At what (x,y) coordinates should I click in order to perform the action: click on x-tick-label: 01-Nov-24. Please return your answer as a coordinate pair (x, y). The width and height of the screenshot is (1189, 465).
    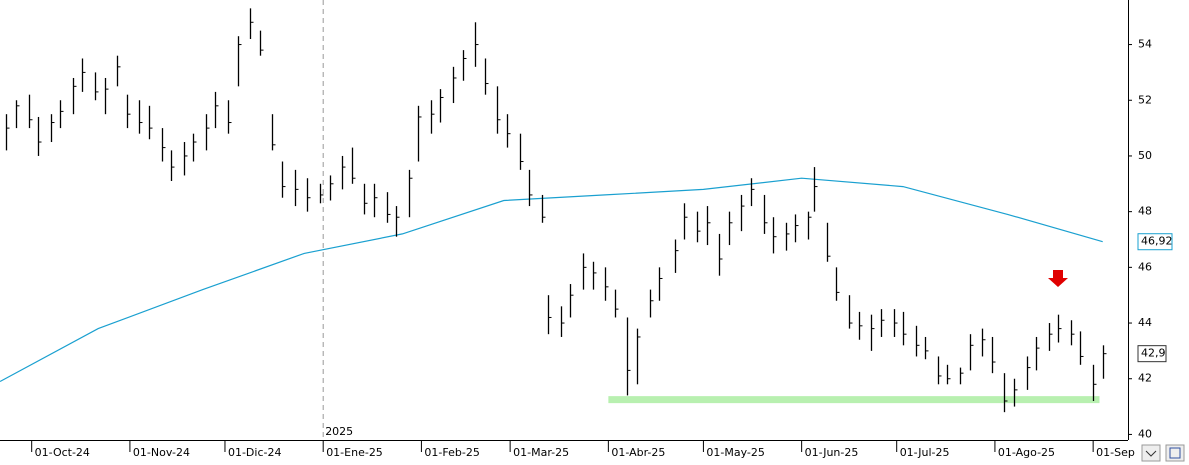
    Looking at the image, I should click on (161, 452).